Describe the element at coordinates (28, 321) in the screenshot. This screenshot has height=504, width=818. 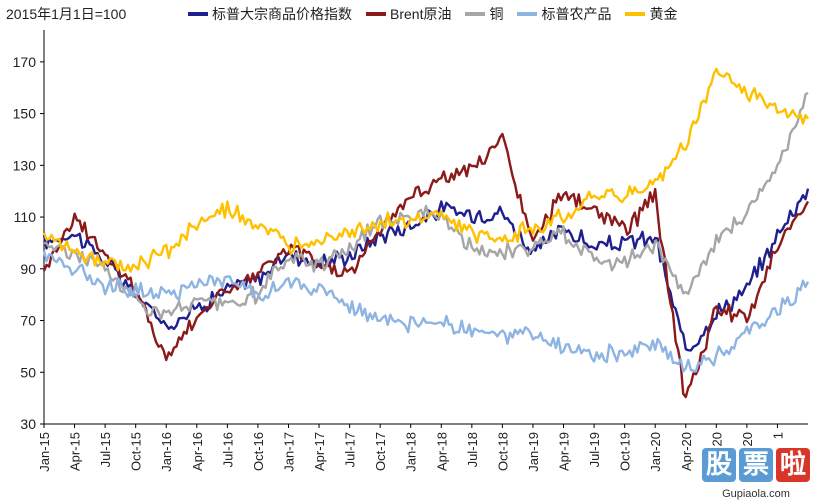
I see `y-tick-label: 70` at that location.